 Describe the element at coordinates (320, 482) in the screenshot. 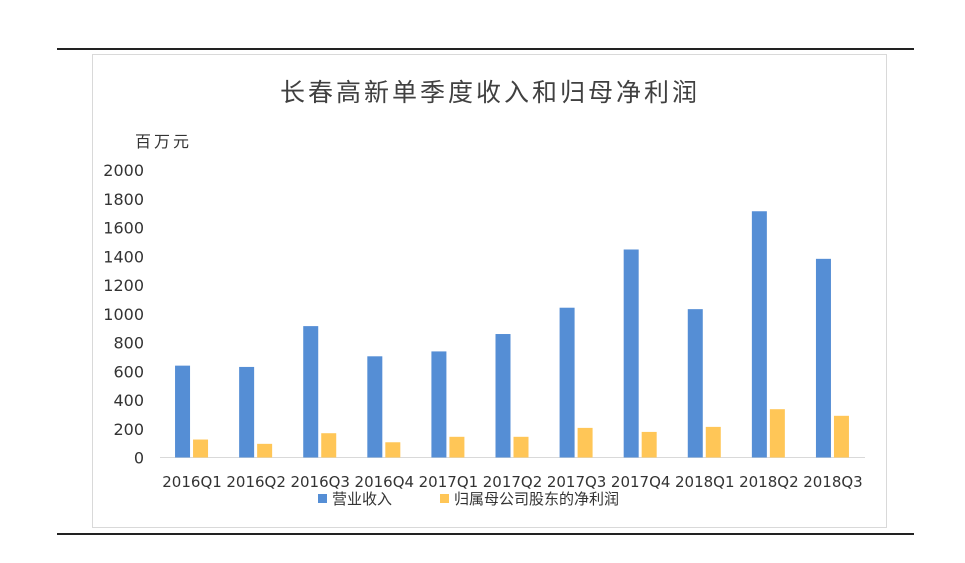

I see `x-tick-label: 2016Q3` at that location.